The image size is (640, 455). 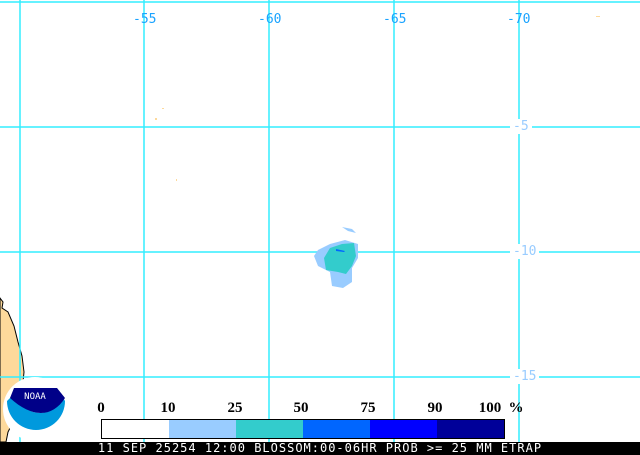 What do you see at coordinates (521, 126) in the screenshot?
I see `lat-label: -5` at bounding box center [521, 126].